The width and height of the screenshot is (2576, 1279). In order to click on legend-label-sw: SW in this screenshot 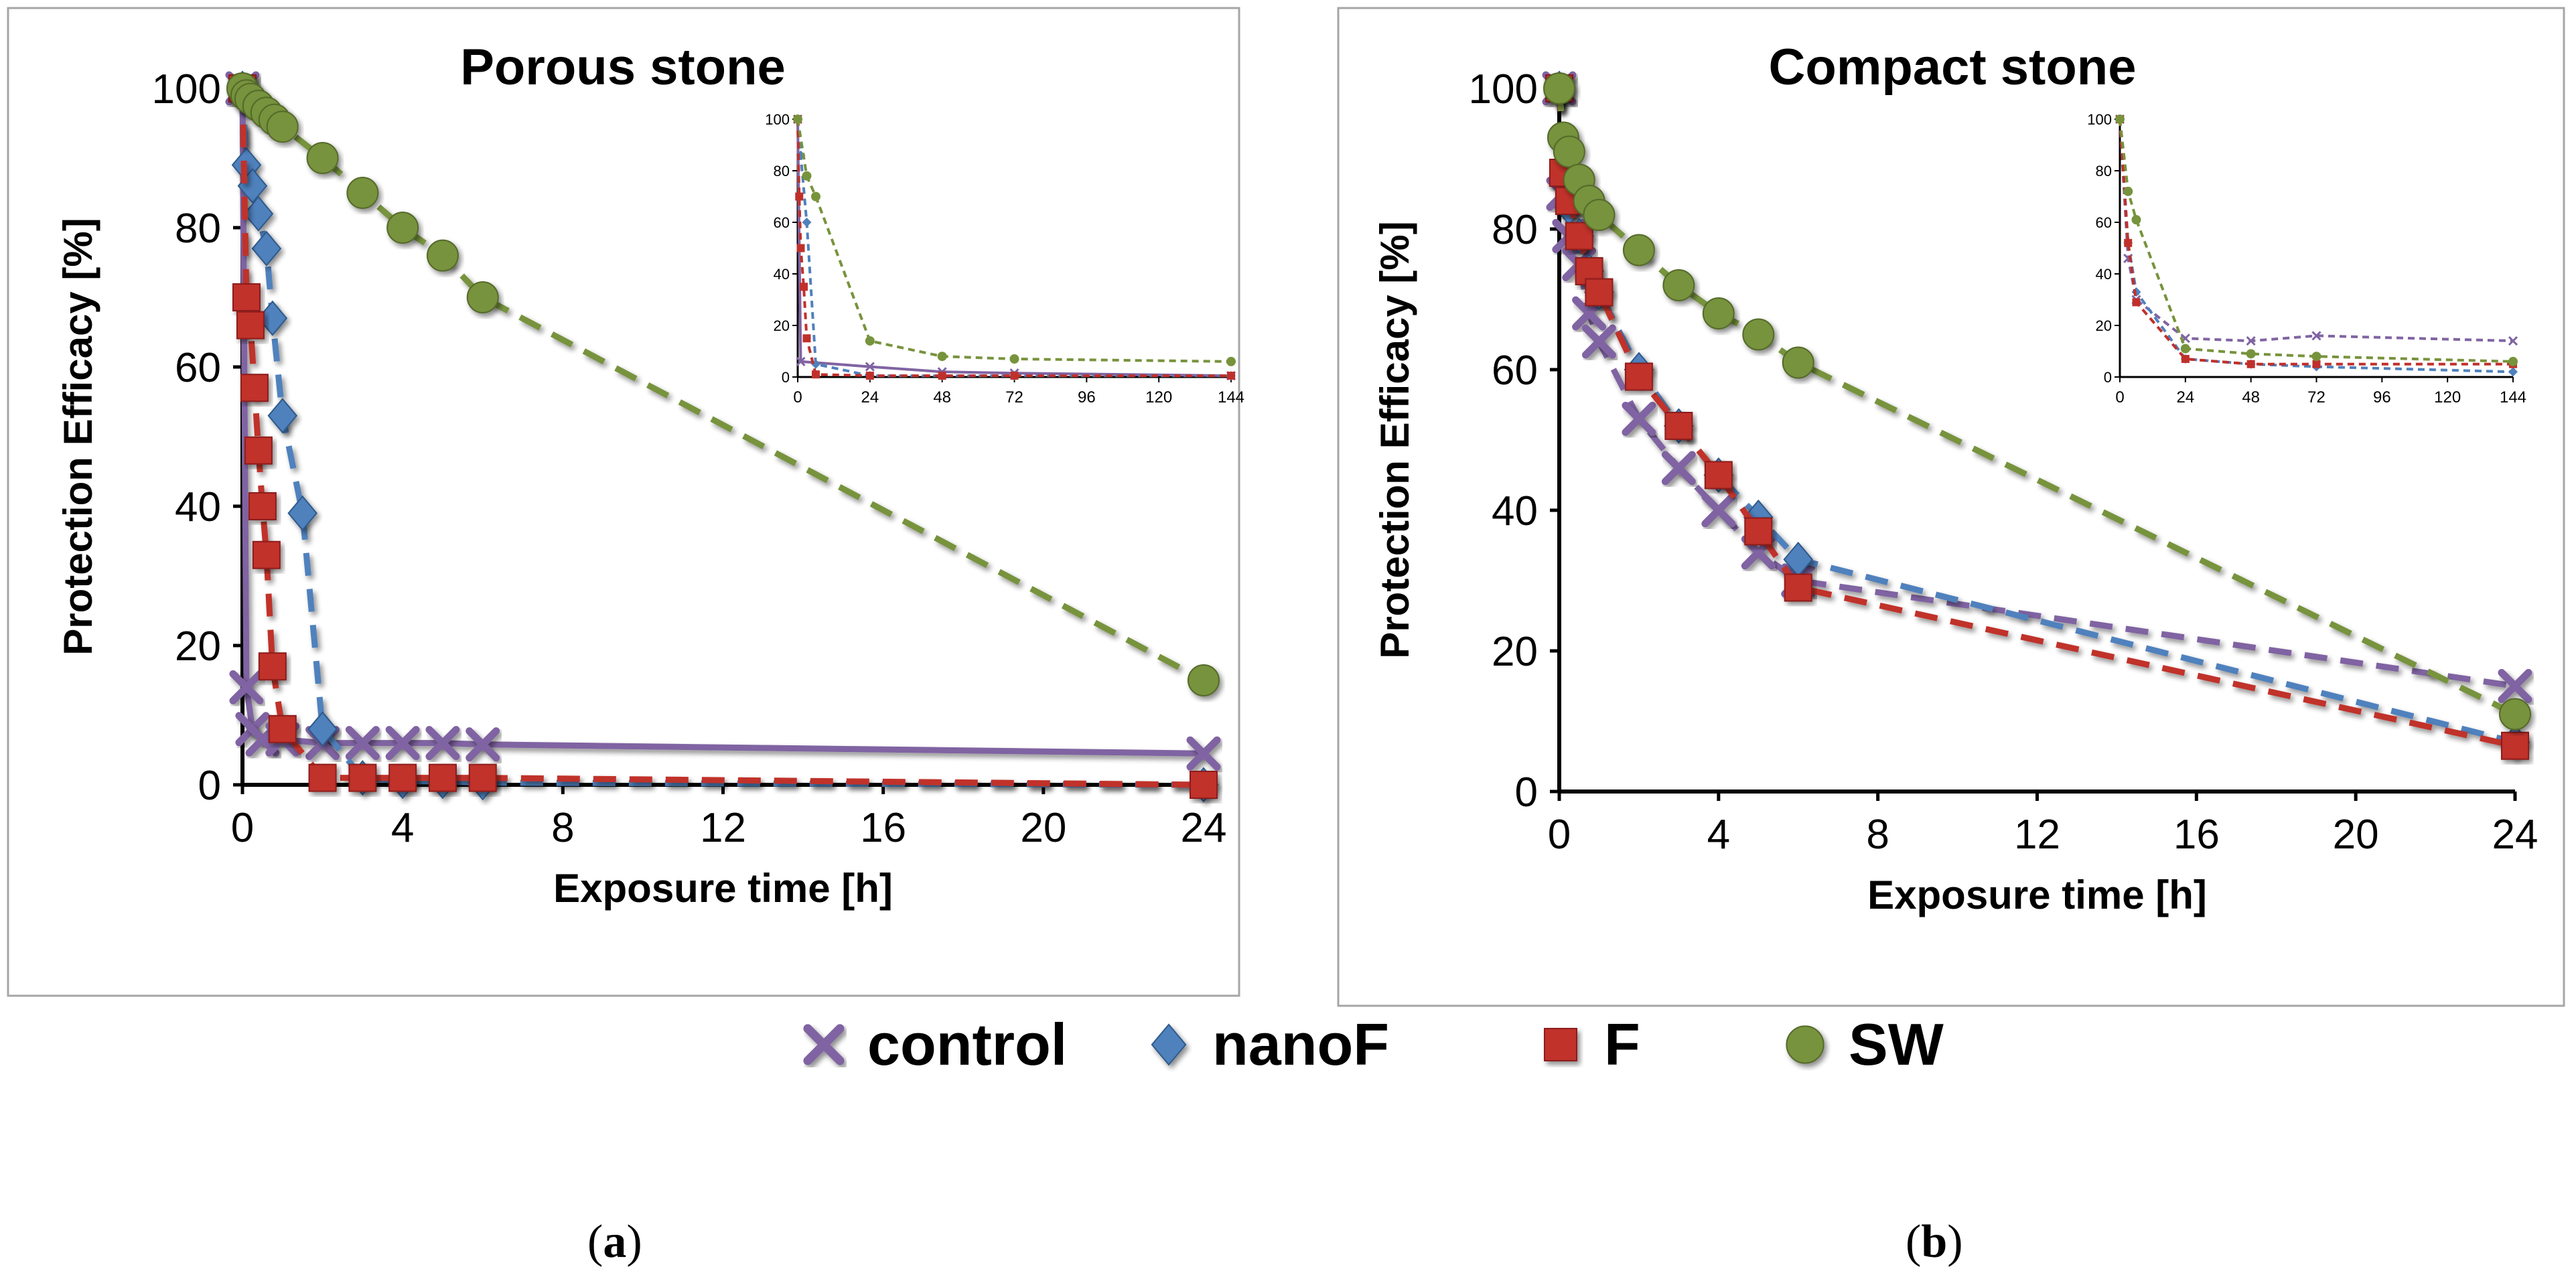, I will do `click(1896, 1044)`.